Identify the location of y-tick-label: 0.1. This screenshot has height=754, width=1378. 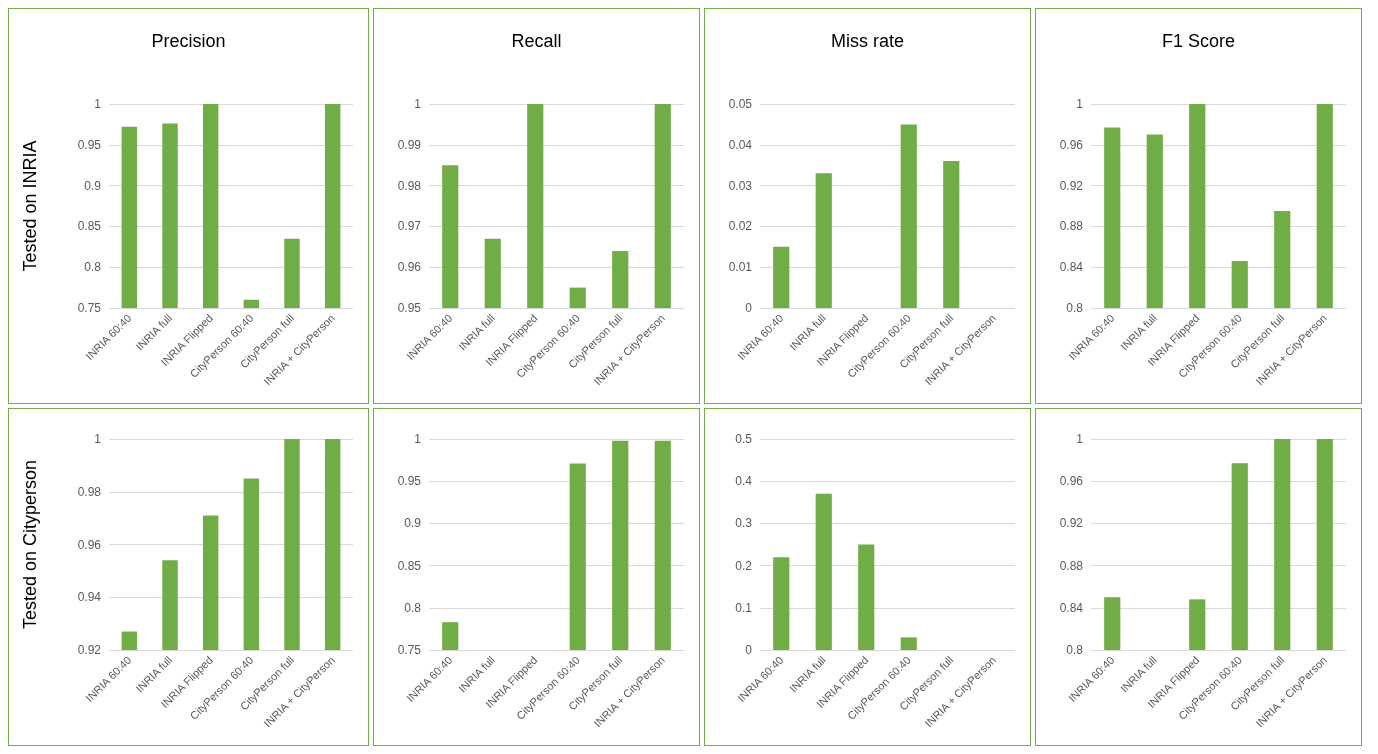
(744, 607).